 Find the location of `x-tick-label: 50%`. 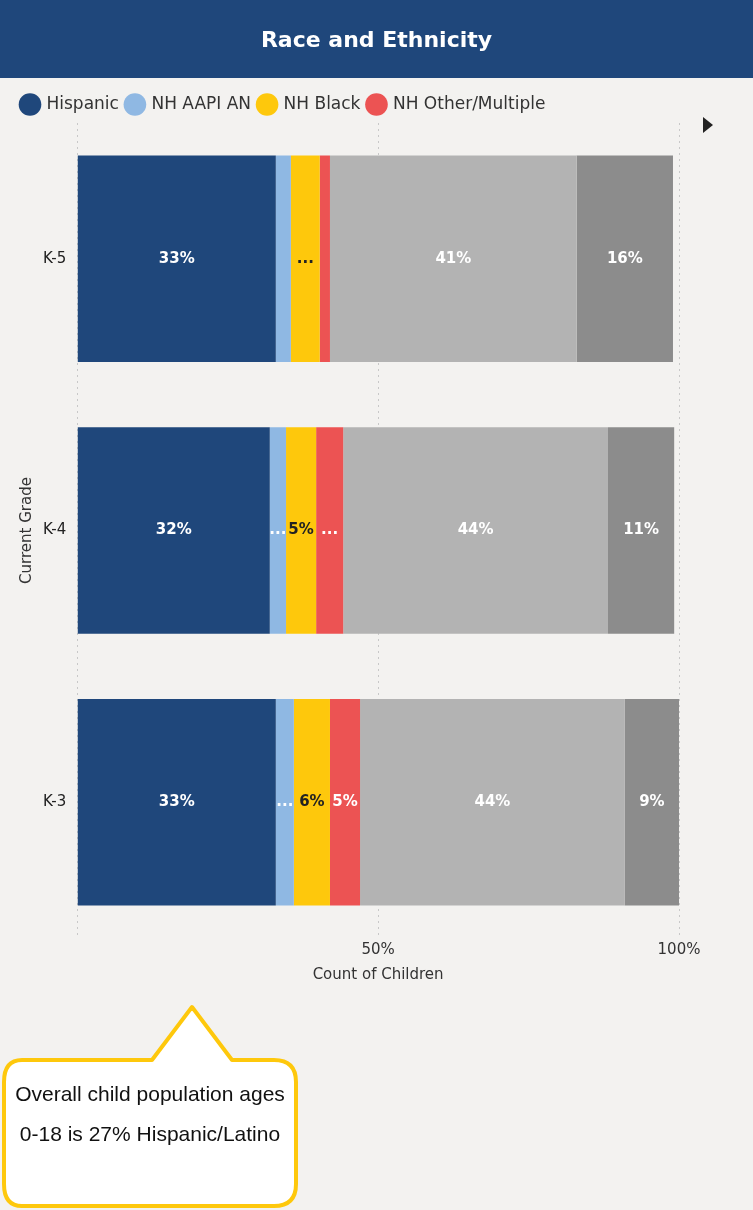

x-tick-label: 50% is located at coordinates (378, 948).